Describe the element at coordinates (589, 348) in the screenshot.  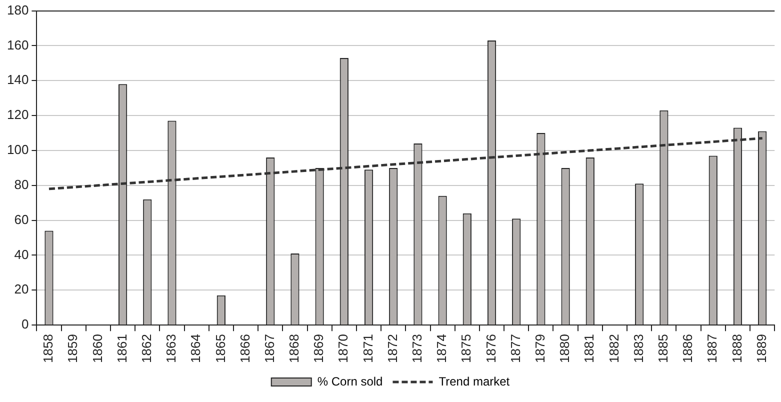
I see `x-tick-label: 1881` at that location.